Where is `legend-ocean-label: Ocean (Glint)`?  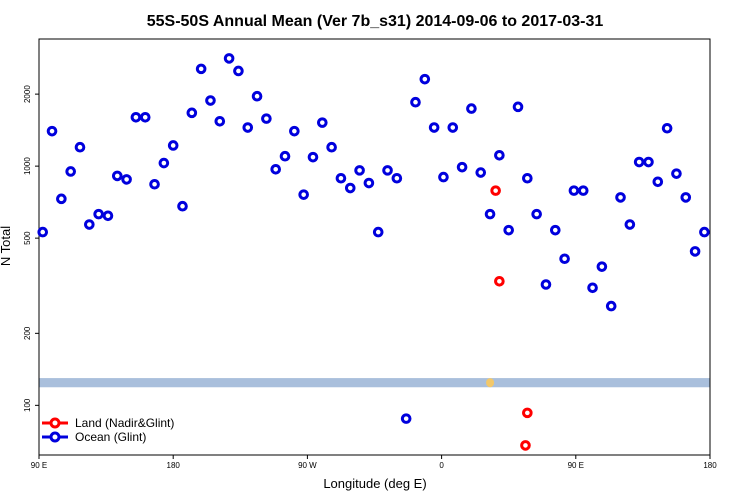 legend-ocean-label: Ocean (Glint) is located at coordinates (110, 437).